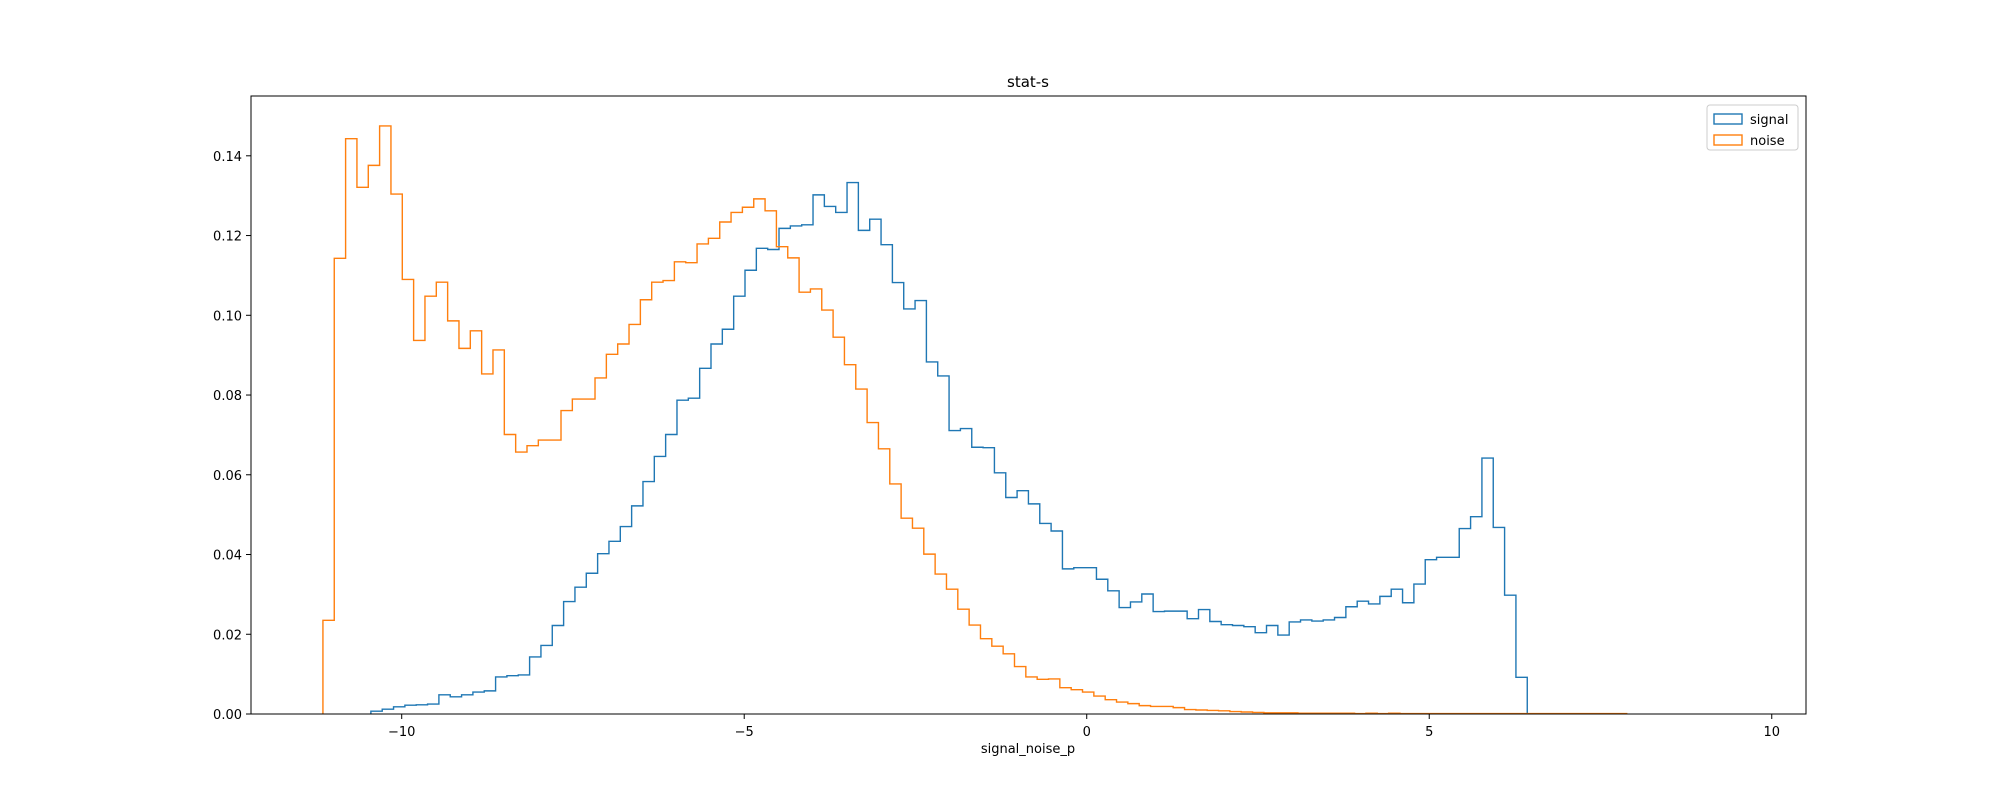  Describe the element at coordinates (1769, 120) in the screenshot. I see `legend-label-signal: signal` at that location.